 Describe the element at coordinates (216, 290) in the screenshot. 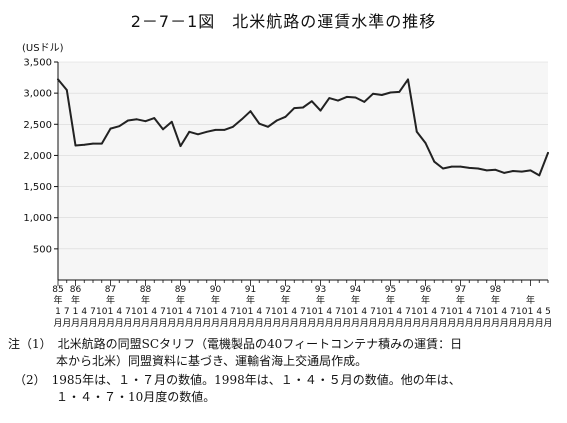

I see `x-year-label: 90` at that location.